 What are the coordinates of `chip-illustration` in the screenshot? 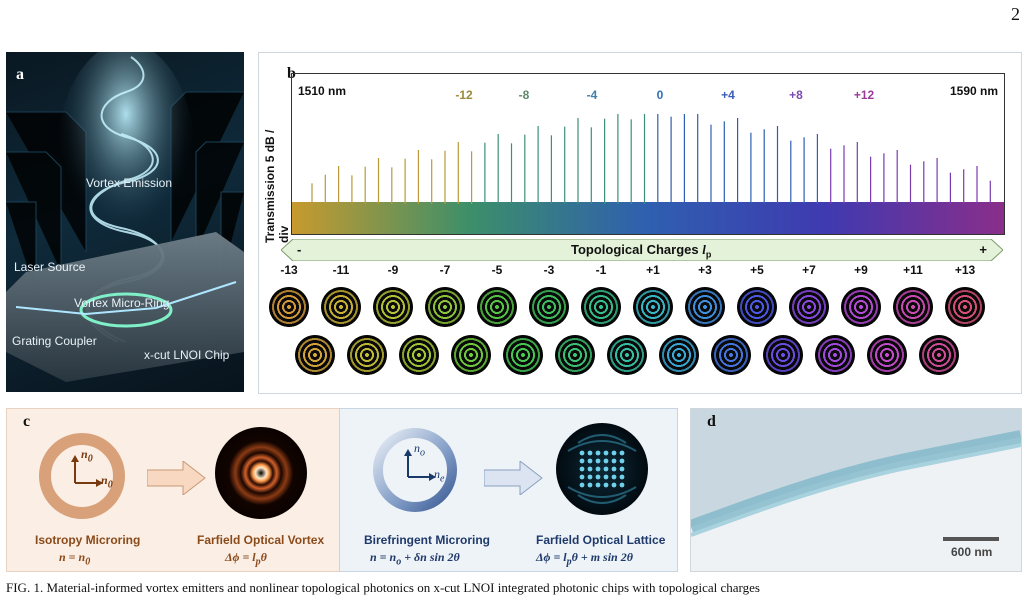 It's located at (125, 217).